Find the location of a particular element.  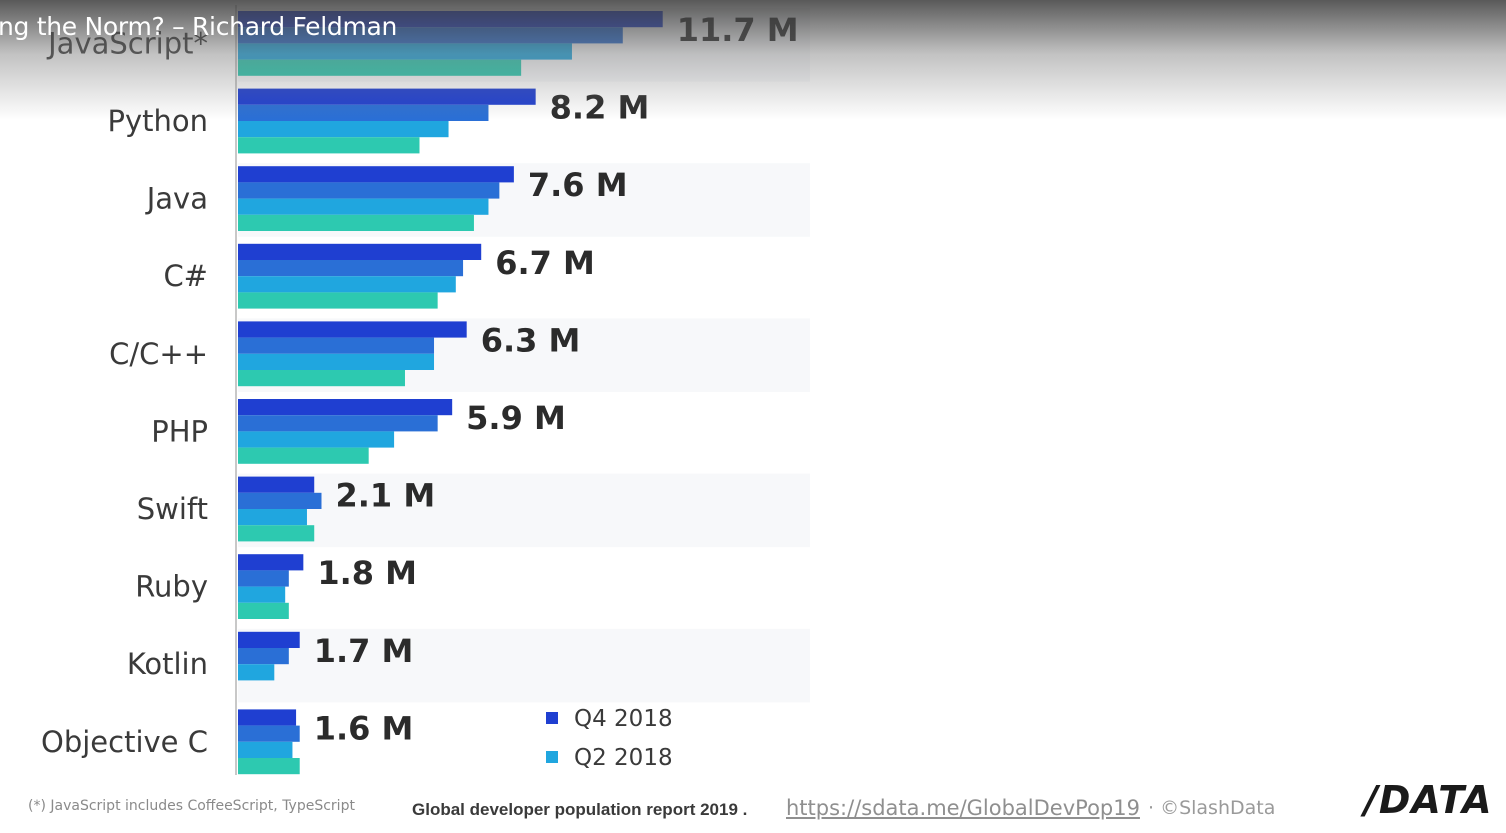

legend: Q4 2018 Q2 2018 is located at coordinates (609, 738).